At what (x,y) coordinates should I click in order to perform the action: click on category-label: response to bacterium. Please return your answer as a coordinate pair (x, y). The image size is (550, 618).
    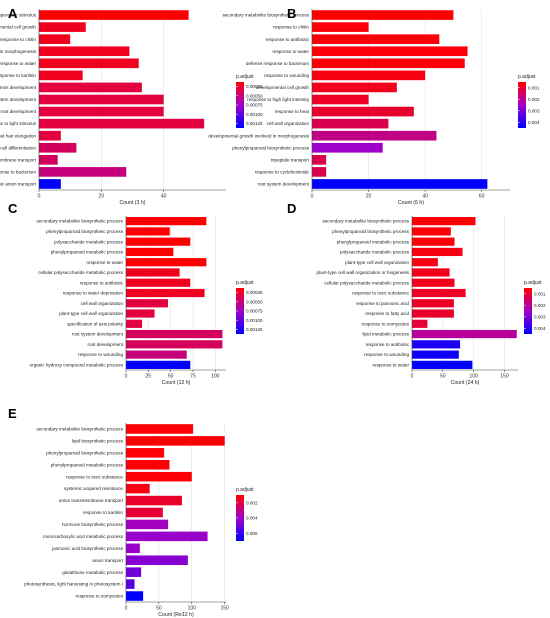
    Looking at the image, I should click on (18, 172).